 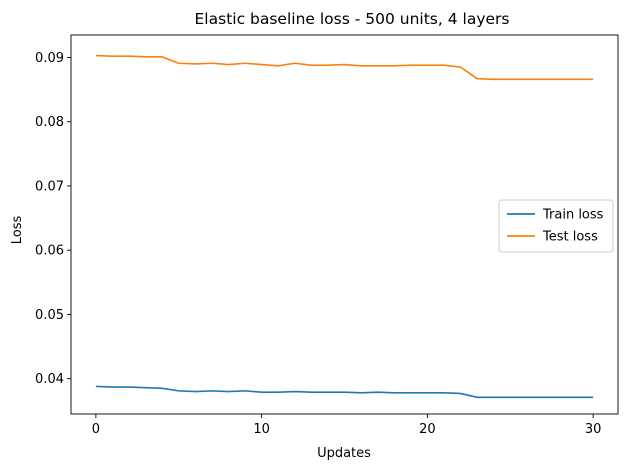 What do you see at coordinates (49, 251) in the screenshot?
I see `y-tick-label: 0.06` at bounding box center [49, 251].